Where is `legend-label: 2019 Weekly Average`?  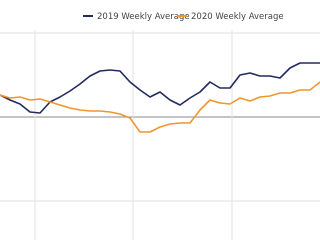
legend-label: 2019 Weekly Average is located at coordinates (143, 17).